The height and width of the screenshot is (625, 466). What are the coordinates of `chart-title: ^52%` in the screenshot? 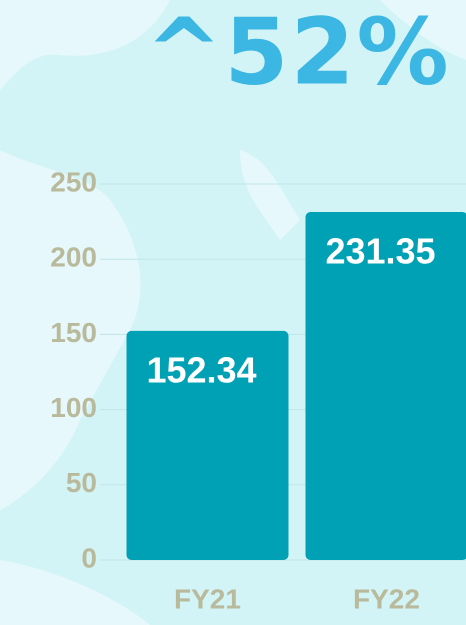 It's located at (297, 52).